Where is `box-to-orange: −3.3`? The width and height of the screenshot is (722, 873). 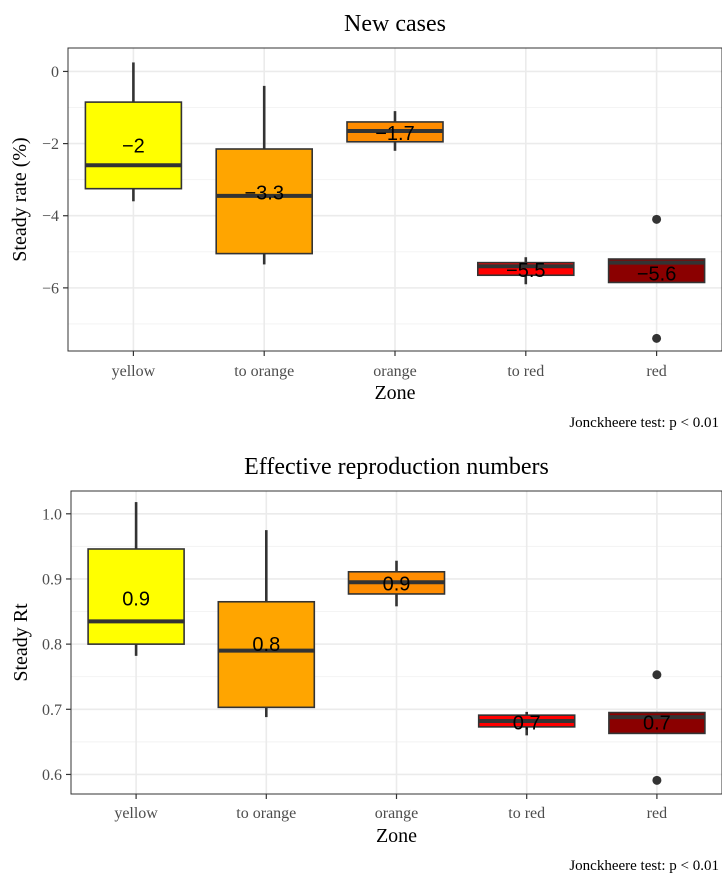
box-to-orange: −3.3 is located at coordinates (264, 175).